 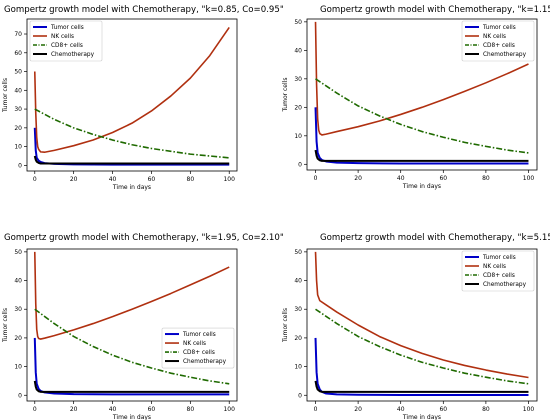 What do you see at coordinates (18, 34) in the screenshot?
I see `y-tick-label: 70` at bounding box center [18, 34].